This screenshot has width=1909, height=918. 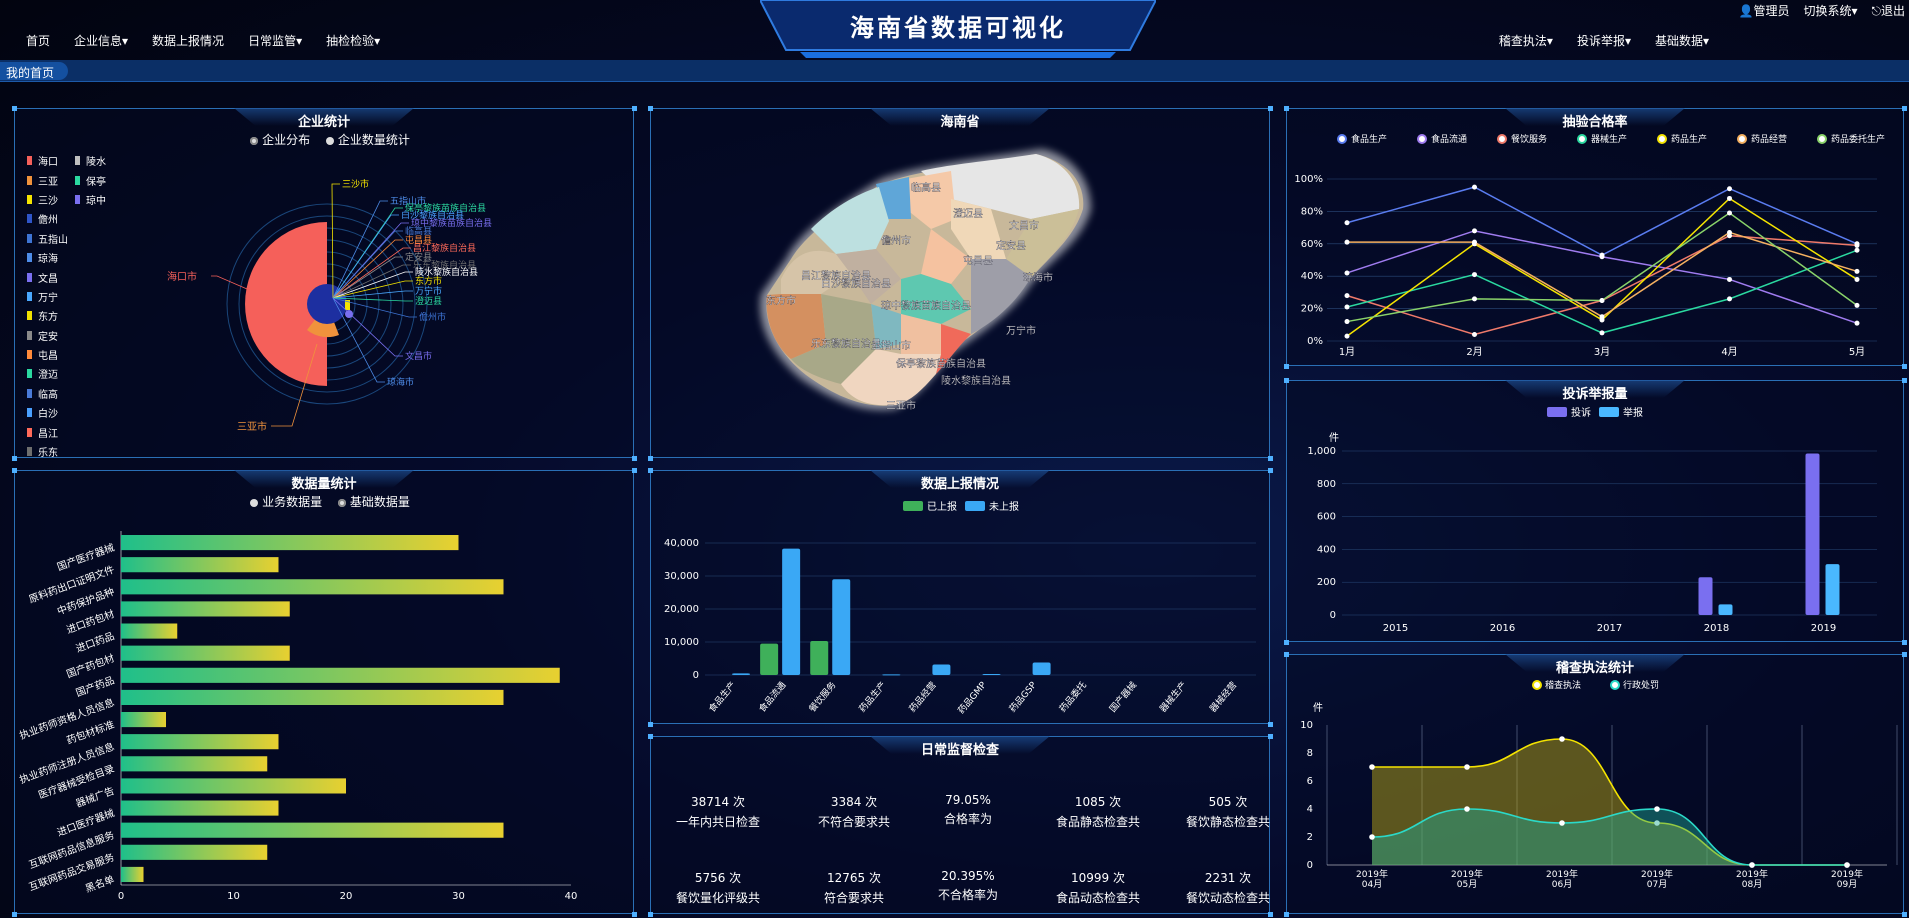 What do you see at coordinates (47, 257) in the screenshot?
I see `legend-item: 琼海` at bounding box center [47, 257].